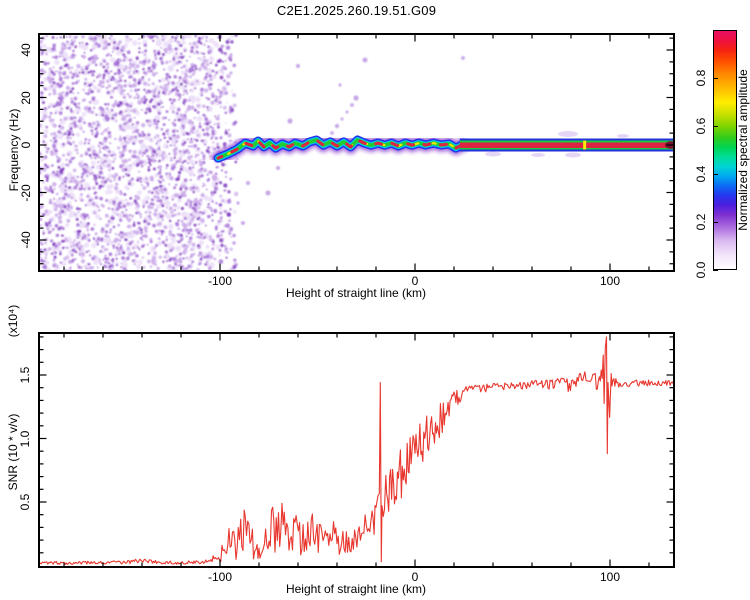  Describe the element at coordinates (26, 145) in the screenshot. I see `spectrogram-y-tick-label: 0` at that location.